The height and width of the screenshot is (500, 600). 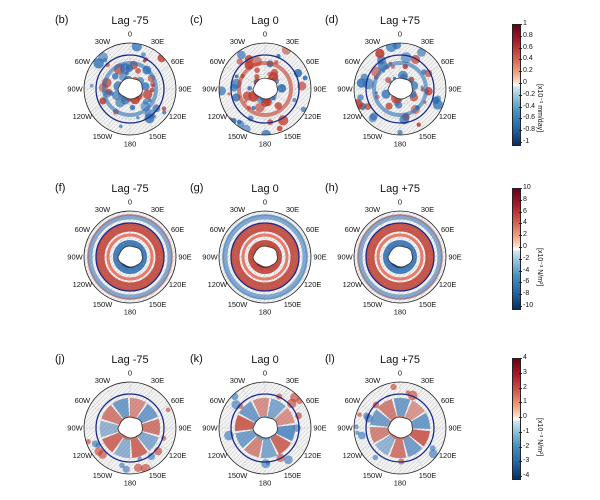 What do you see at coordinates (523, 199) in the screenshot?
I see `colorbar-tick-label: 8` at bounding box center [523, 199].